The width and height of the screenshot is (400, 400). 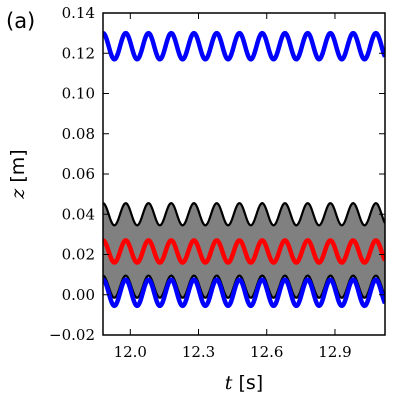 I want to click on y-tick-label: 0.00, so click(x=78, y=295).